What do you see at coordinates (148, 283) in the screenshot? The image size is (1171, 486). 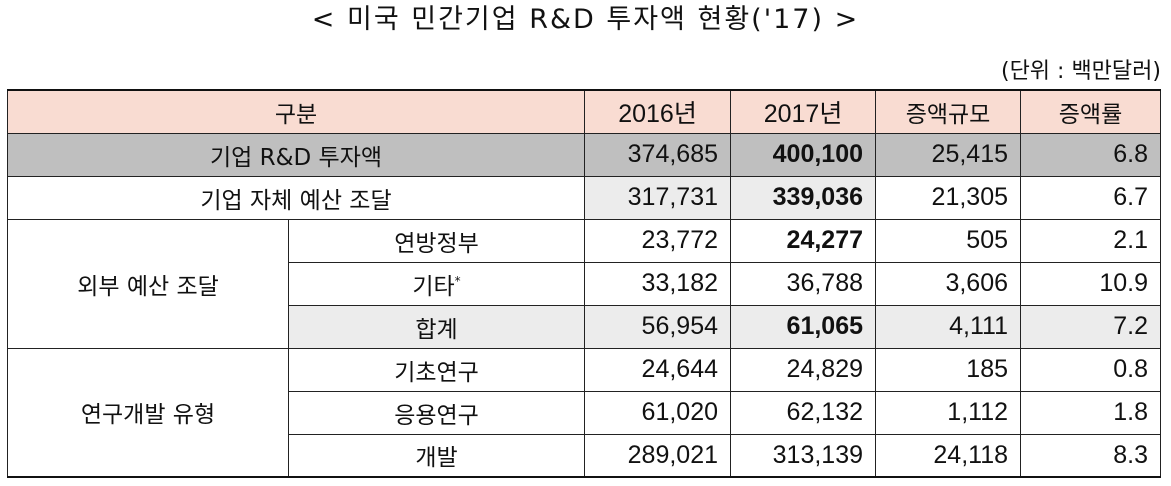 I see `group-label-external: 외부 예산 조달` at bounding box center [148, 283].